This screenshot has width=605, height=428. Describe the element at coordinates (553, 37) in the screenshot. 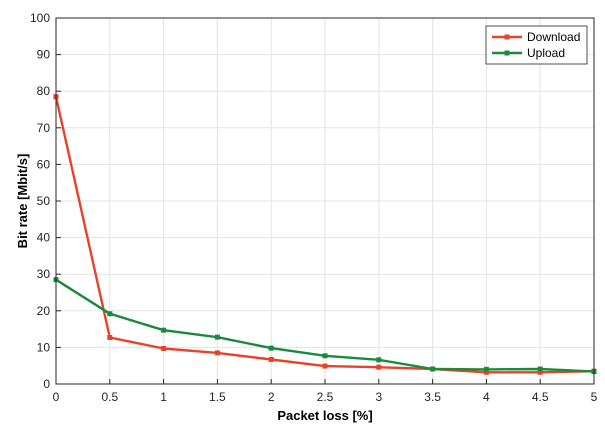

I see `legend-label-download: Download` at that location.